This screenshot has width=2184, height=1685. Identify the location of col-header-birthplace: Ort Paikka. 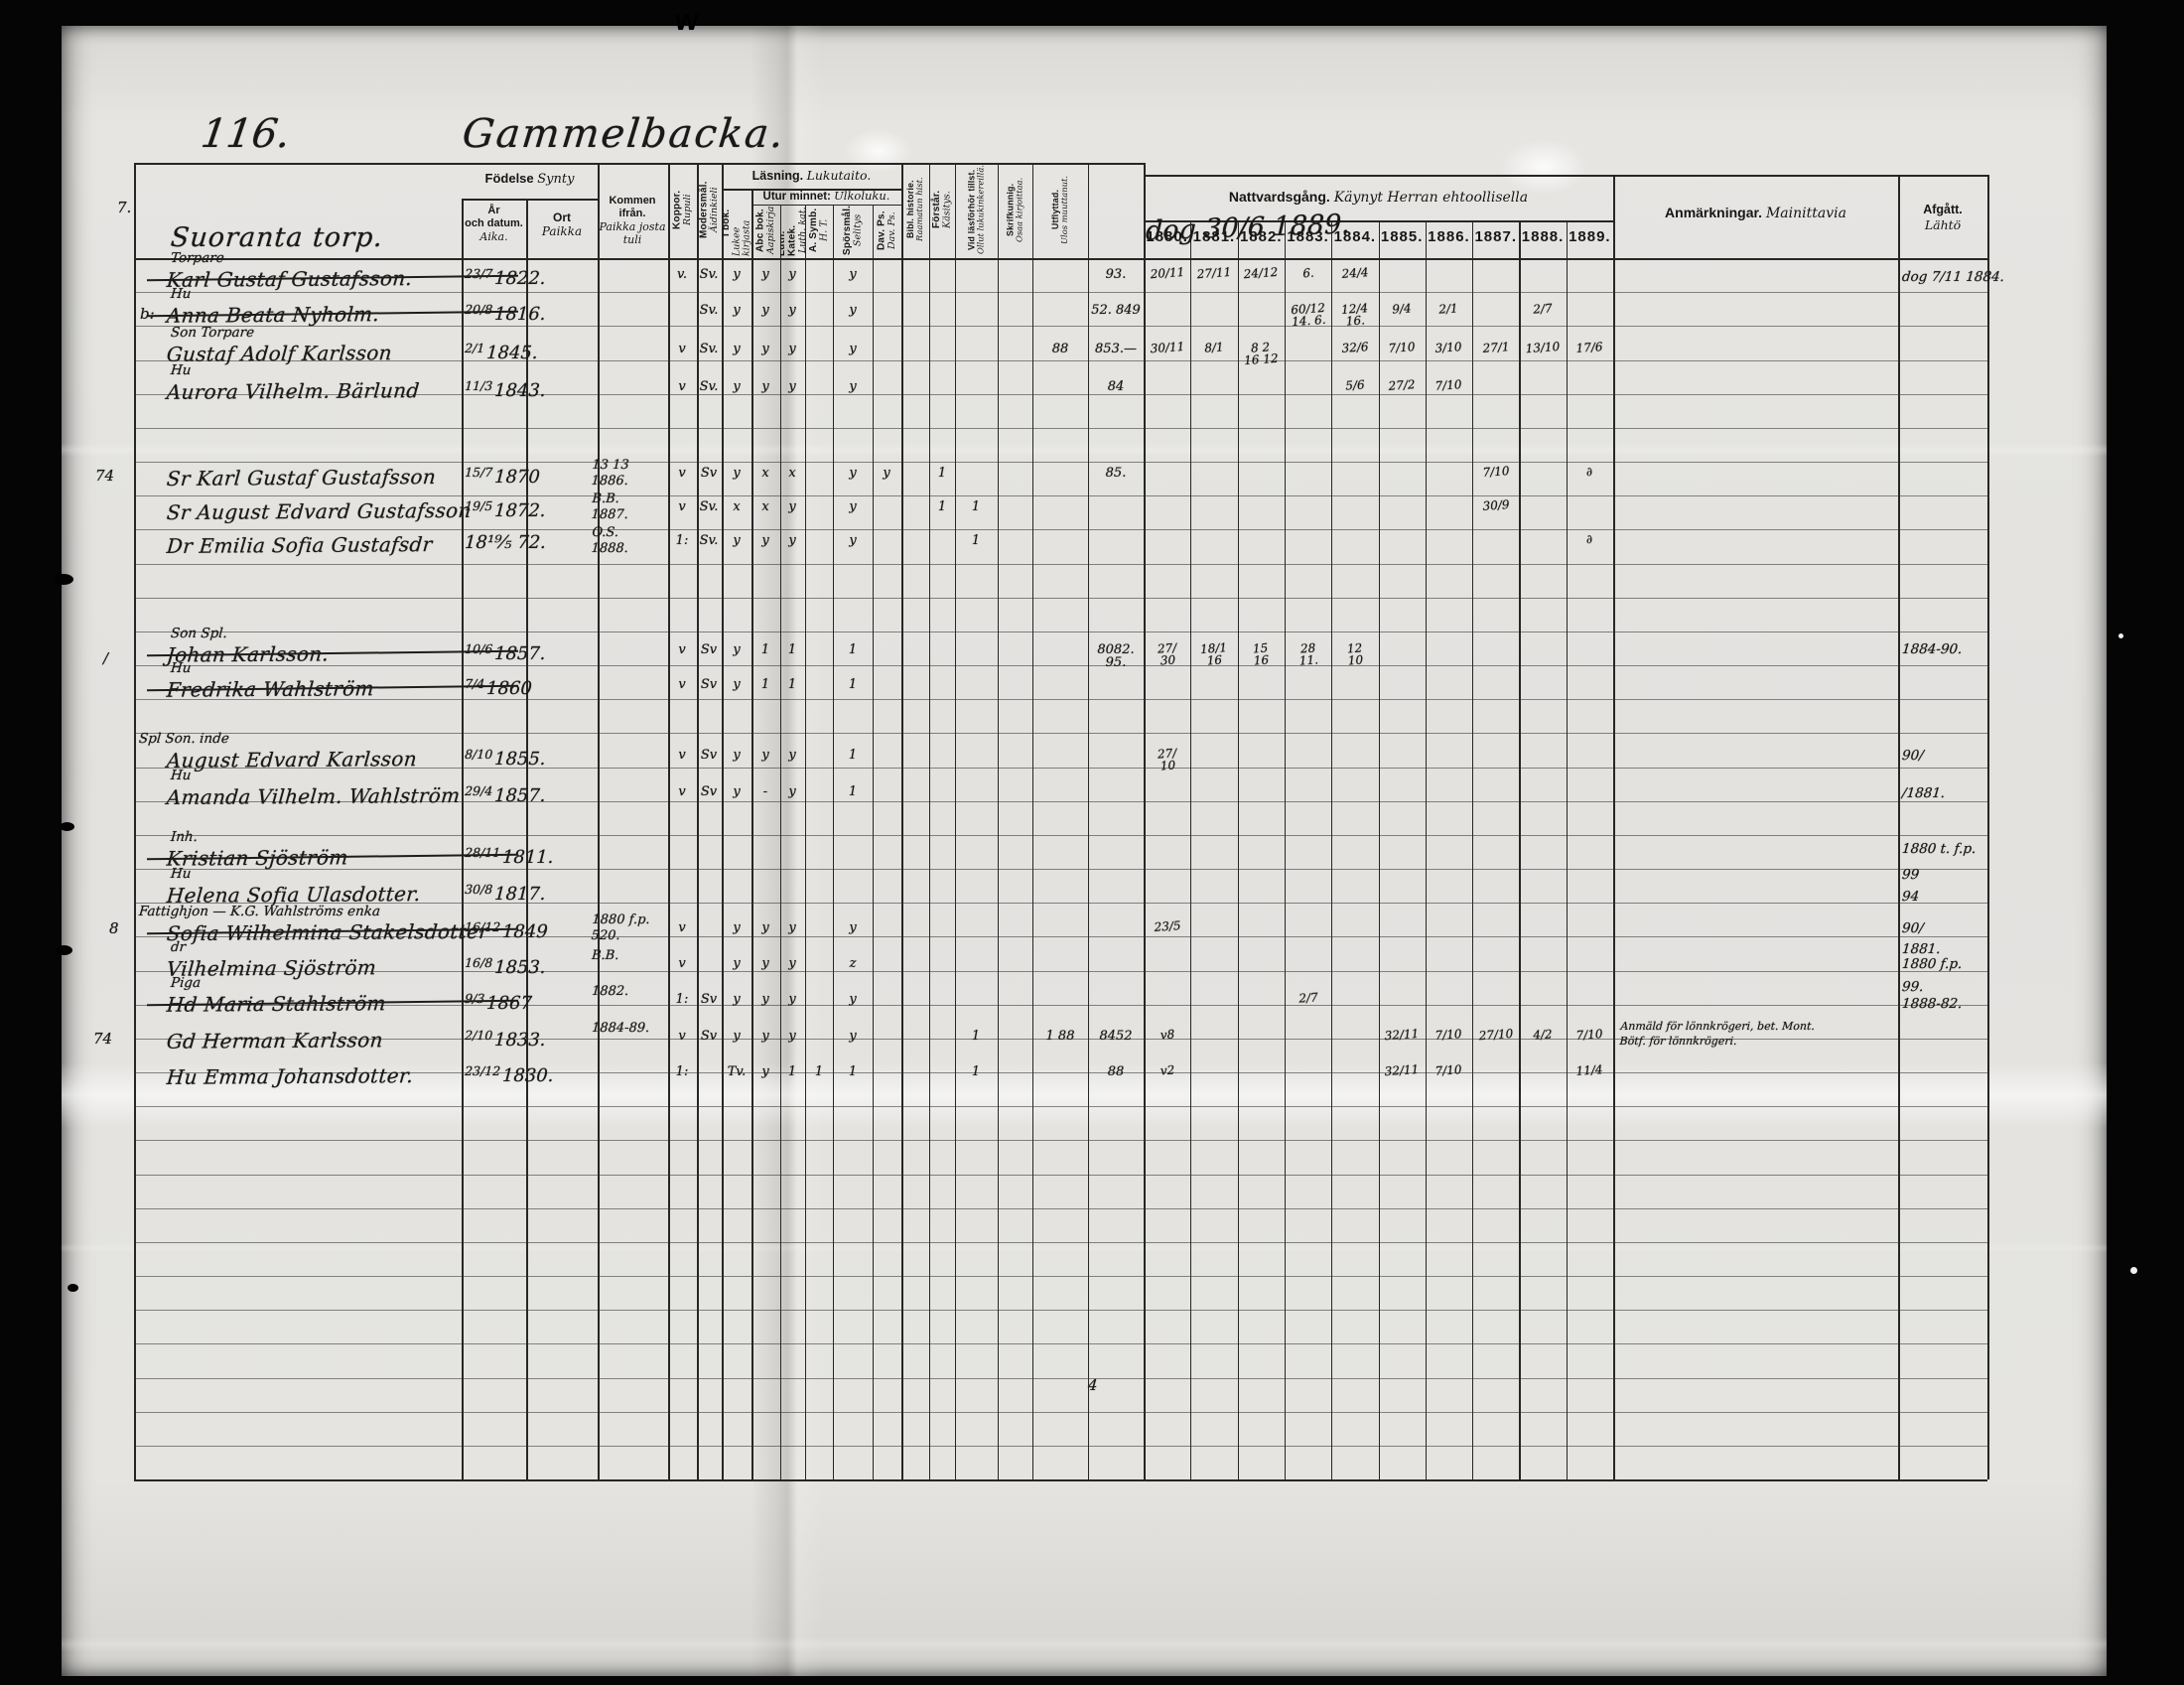
(562, 225).